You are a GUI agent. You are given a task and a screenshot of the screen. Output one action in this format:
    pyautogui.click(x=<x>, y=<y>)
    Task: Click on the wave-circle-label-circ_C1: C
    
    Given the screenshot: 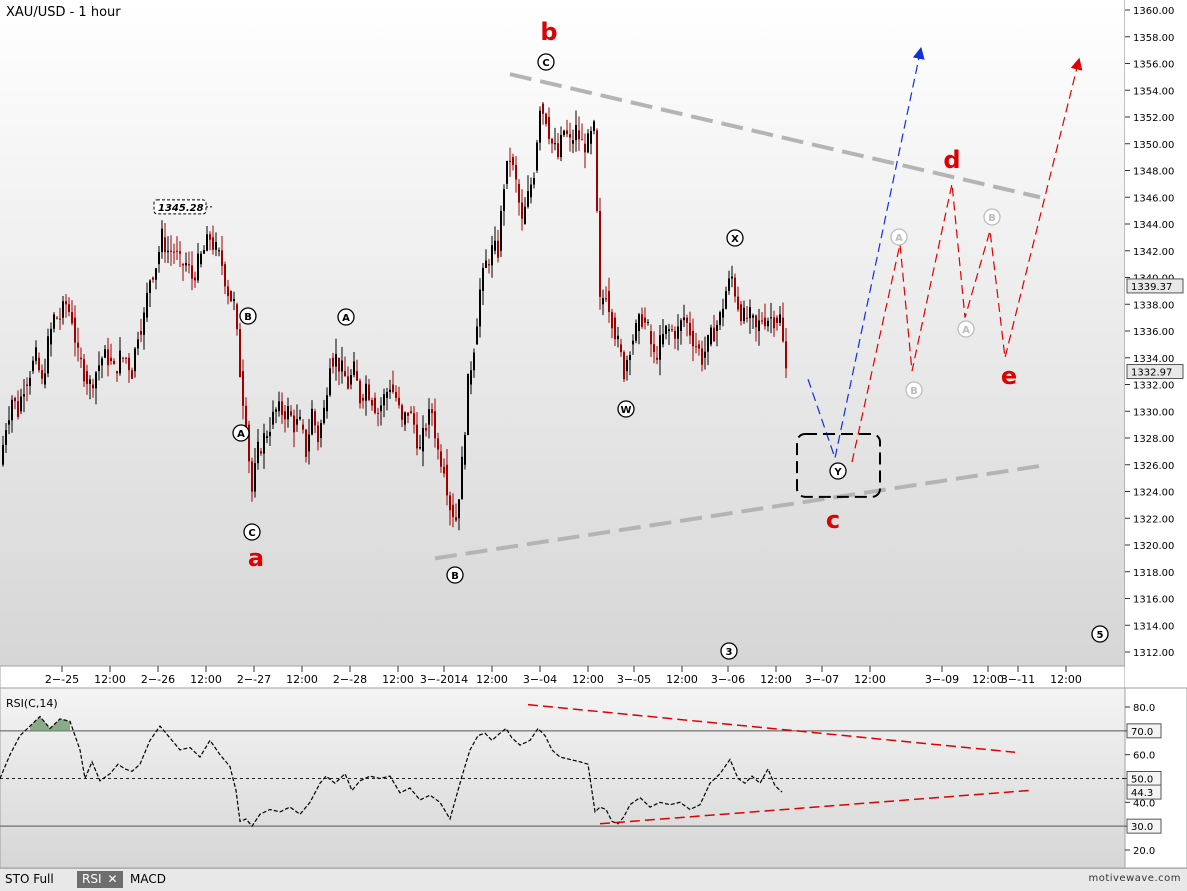 What is the action you would take?
    pyautogui.click(x=545, y=63)
    